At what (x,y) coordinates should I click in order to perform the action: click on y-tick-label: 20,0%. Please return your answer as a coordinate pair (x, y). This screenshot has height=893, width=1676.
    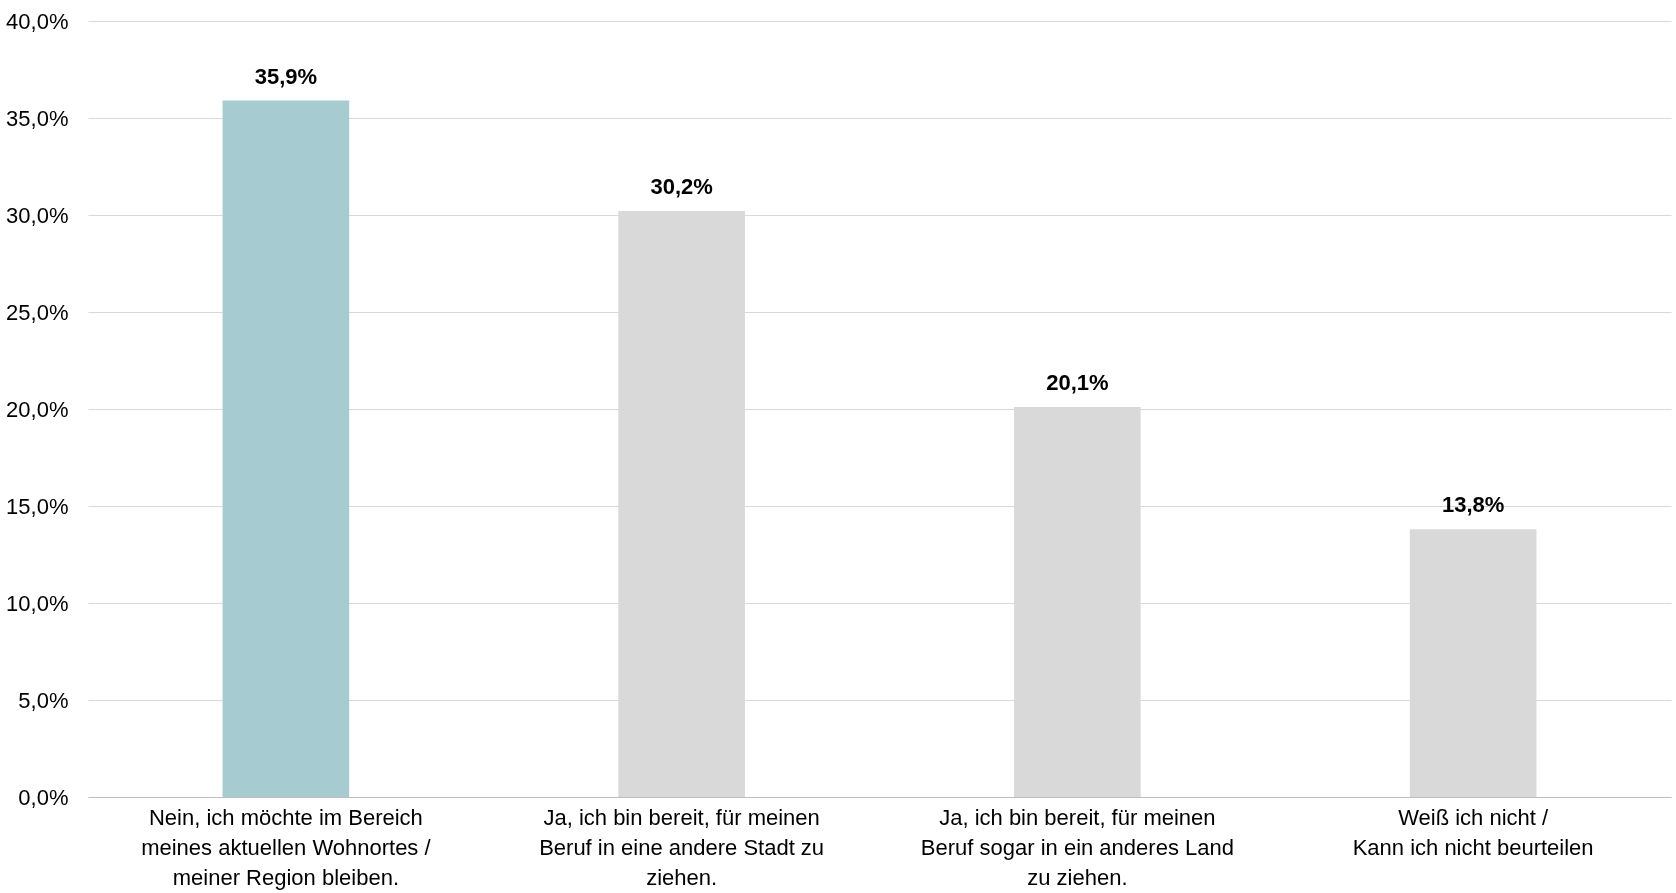
    Looking at the image, I should click on (37, 409).